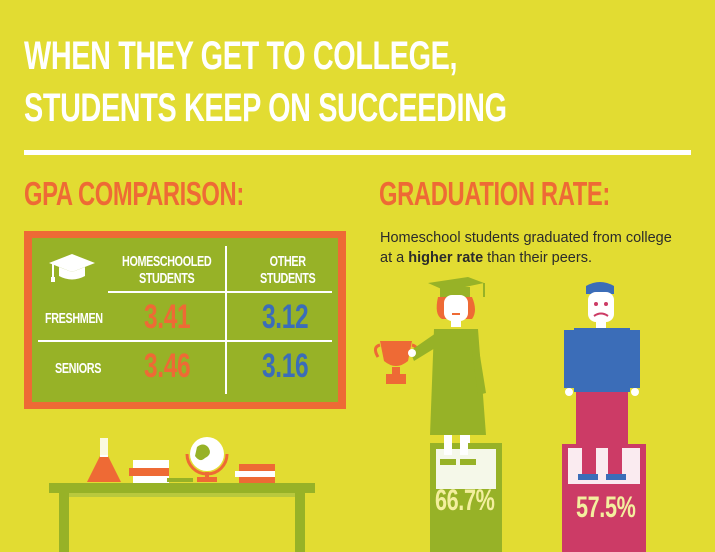 This screenshot has height=552, width=715. Describe the element at coordinates (357, 152) in the screenshot. I see `divider-rule` at that location.